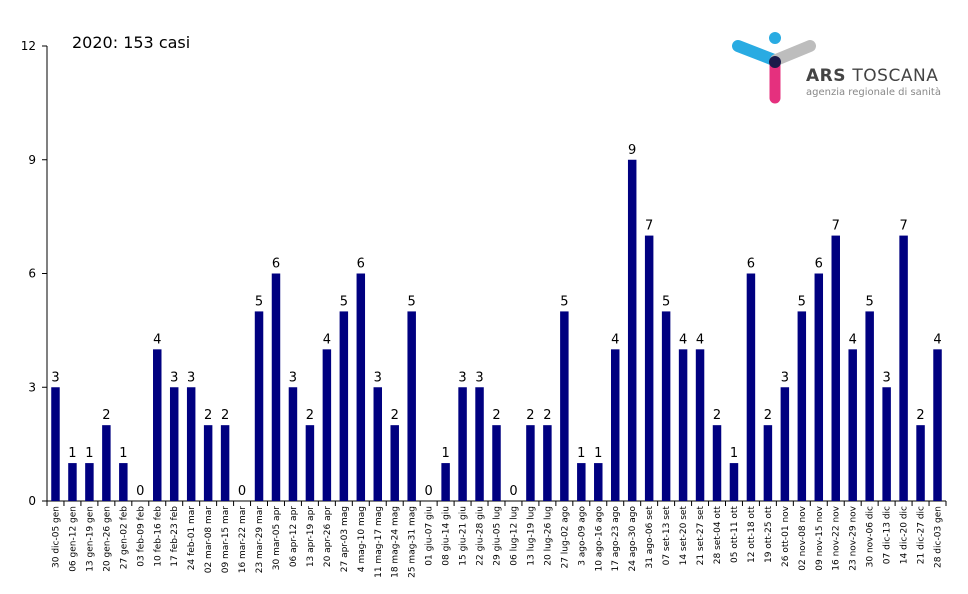 The height and width of the screenshot is (594, 968). Describe the element at coordinates (28, 46) in the screenshot. I see `y-tick-label: 12` at that location.